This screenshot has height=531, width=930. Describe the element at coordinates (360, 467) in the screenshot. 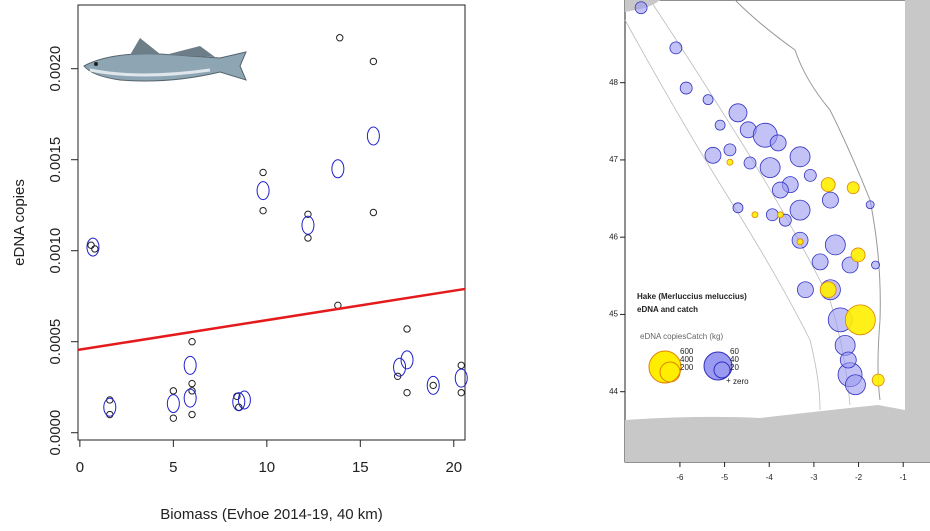

I see `x-tick-label: 15` at that location.